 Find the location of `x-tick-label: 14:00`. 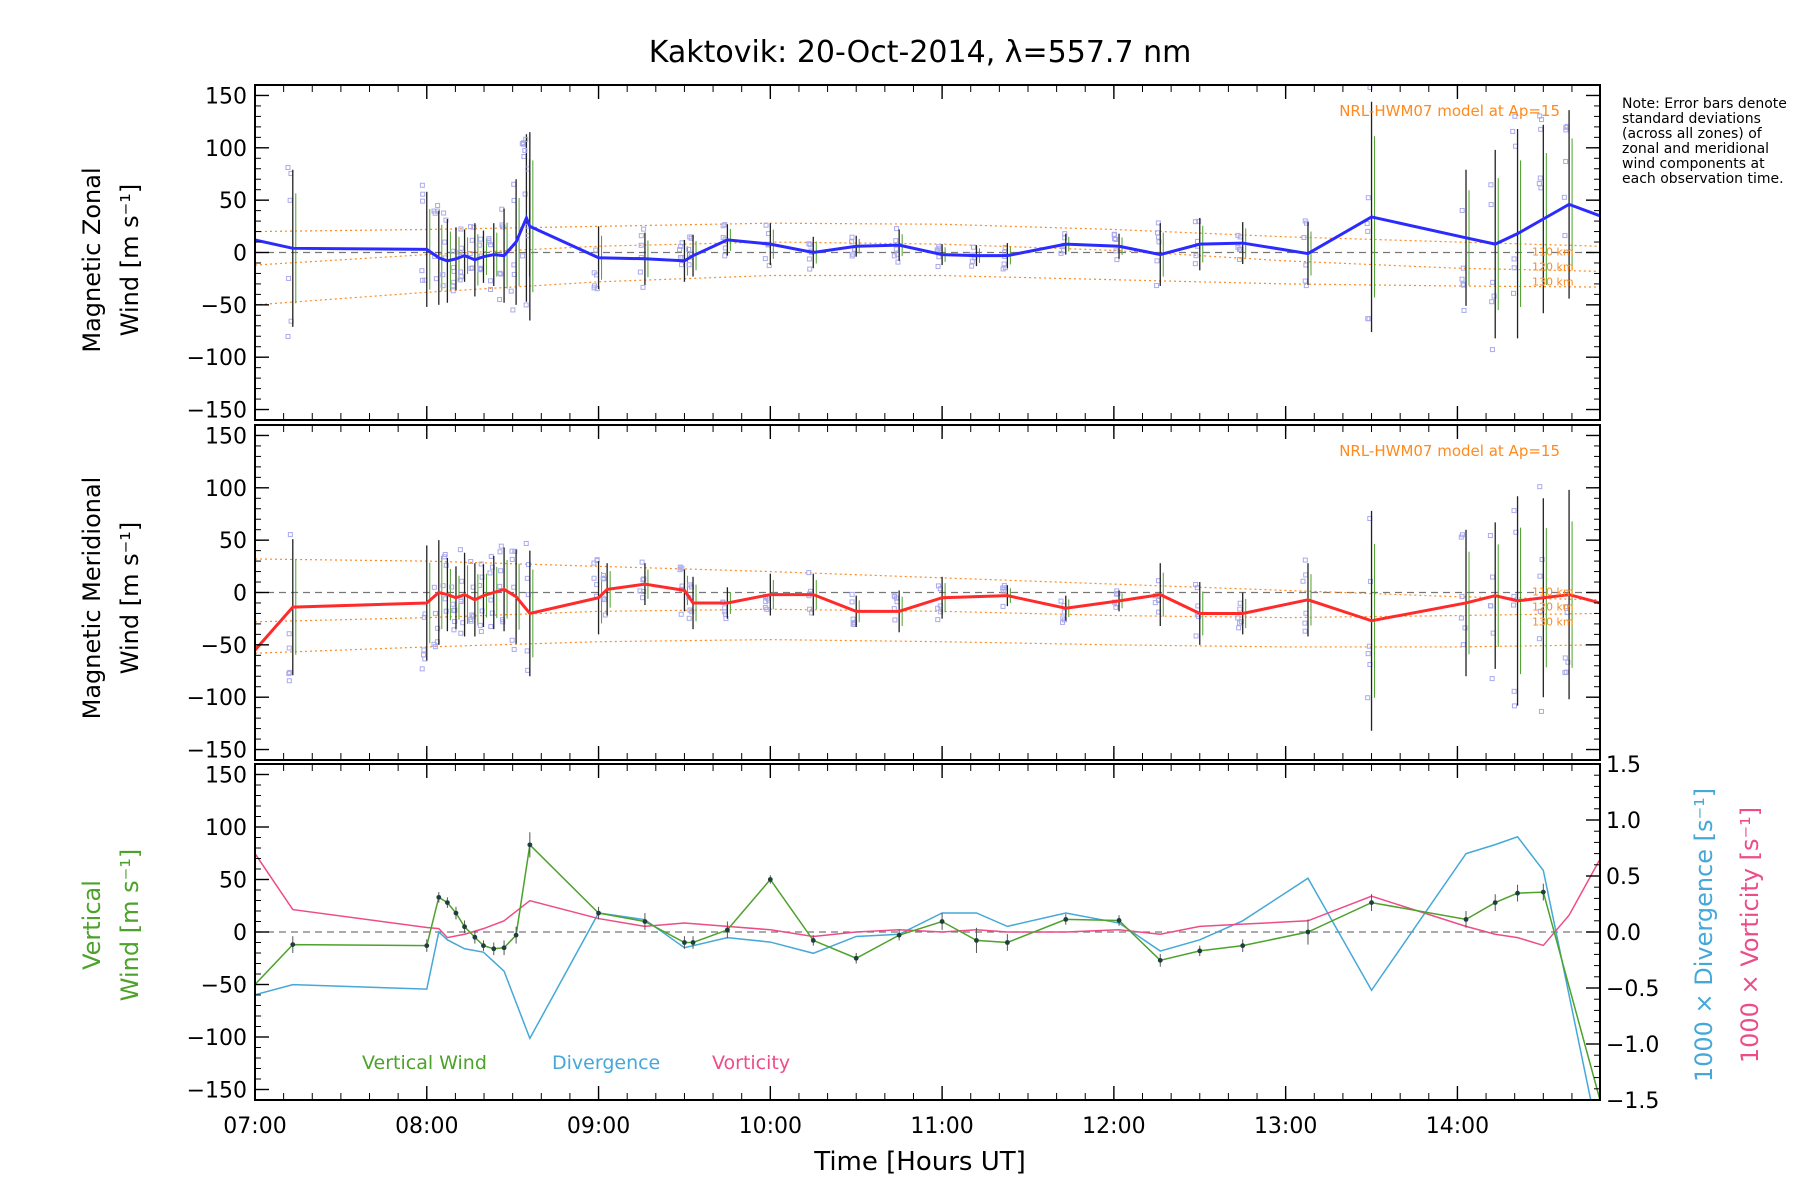

x-tick-label: 14:00 is located at coordinates (1457, 1126).